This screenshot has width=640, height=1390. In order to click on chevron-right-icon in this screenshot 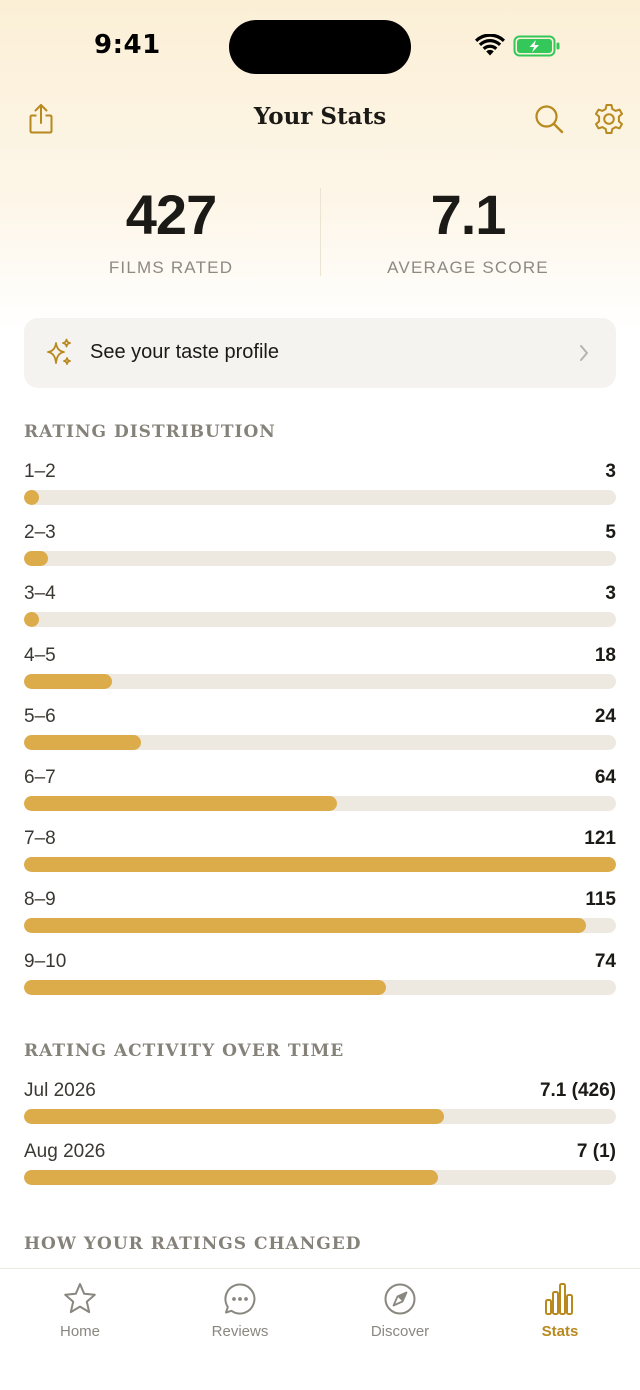, I will do `click(584, 353)`.